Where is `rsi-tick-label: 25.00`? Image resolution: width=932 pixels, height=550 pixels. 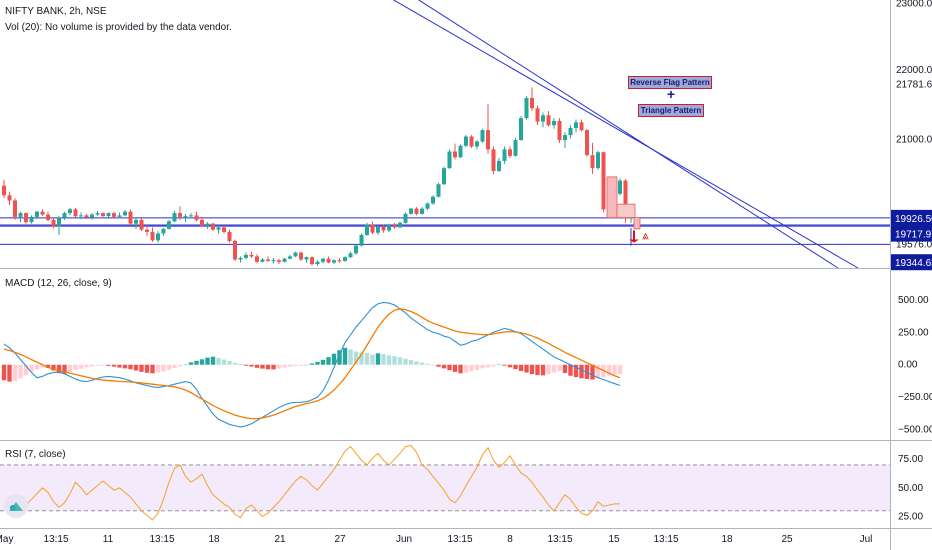
rsi-tick-label: 25.00 is located at coordinates (910, 517).